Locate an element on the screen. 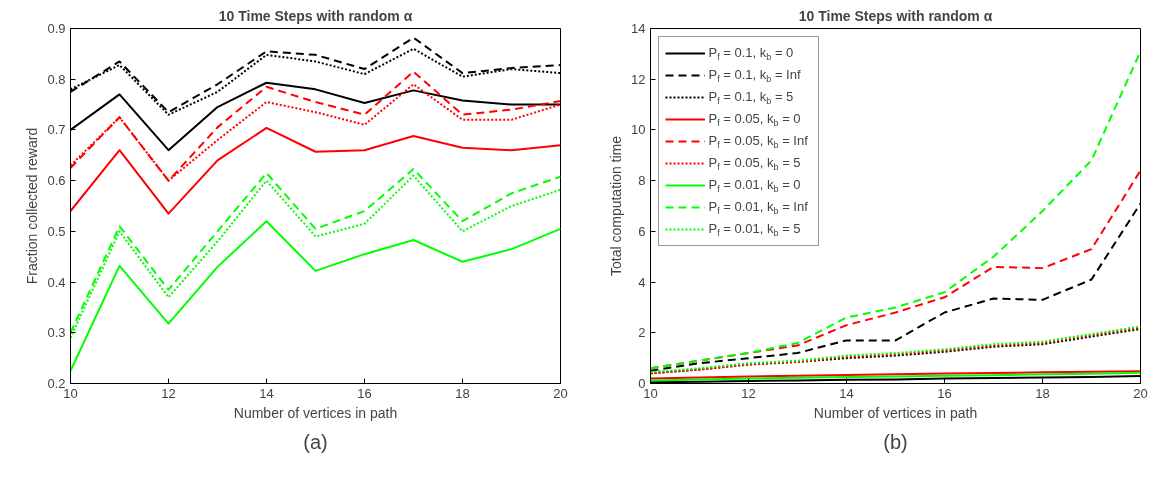 Image resolution: width=1171 pixels, height=486 pixels. y-tick-label: 0.9 is located at coordinates (56, 28).